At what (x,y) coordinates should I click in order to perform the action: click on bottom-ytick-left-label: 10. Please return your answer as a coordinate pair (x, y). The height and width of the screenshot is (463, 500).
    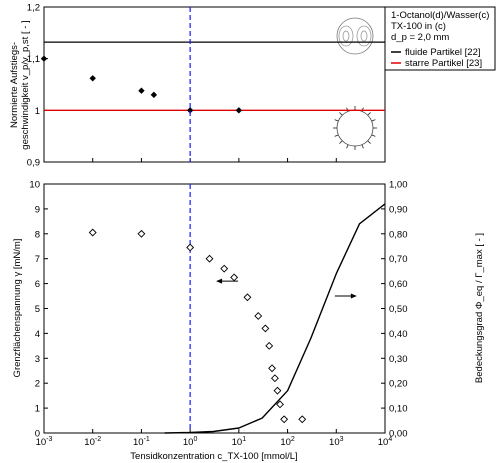
    Looking at the image, I should click on (34, 185).